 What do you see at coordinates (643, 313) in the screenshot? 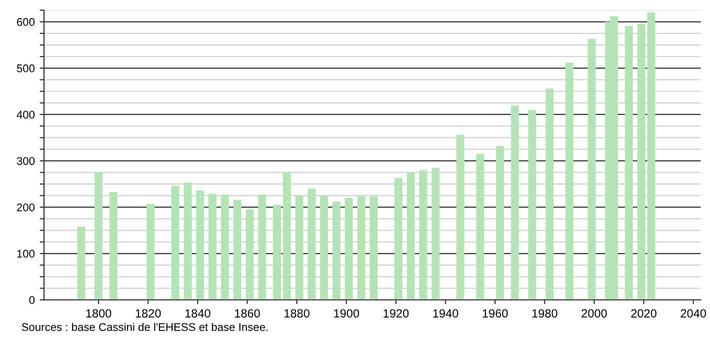
I see `x-tick-label: 2020` at bounding box center [643, 313].